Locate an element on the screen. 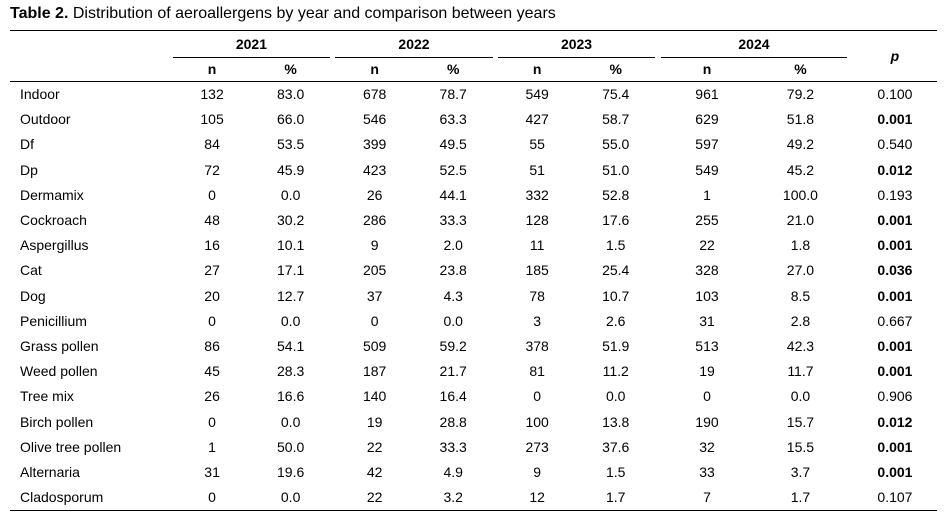  n-cell: 273 is located at coordinates (537, 446).